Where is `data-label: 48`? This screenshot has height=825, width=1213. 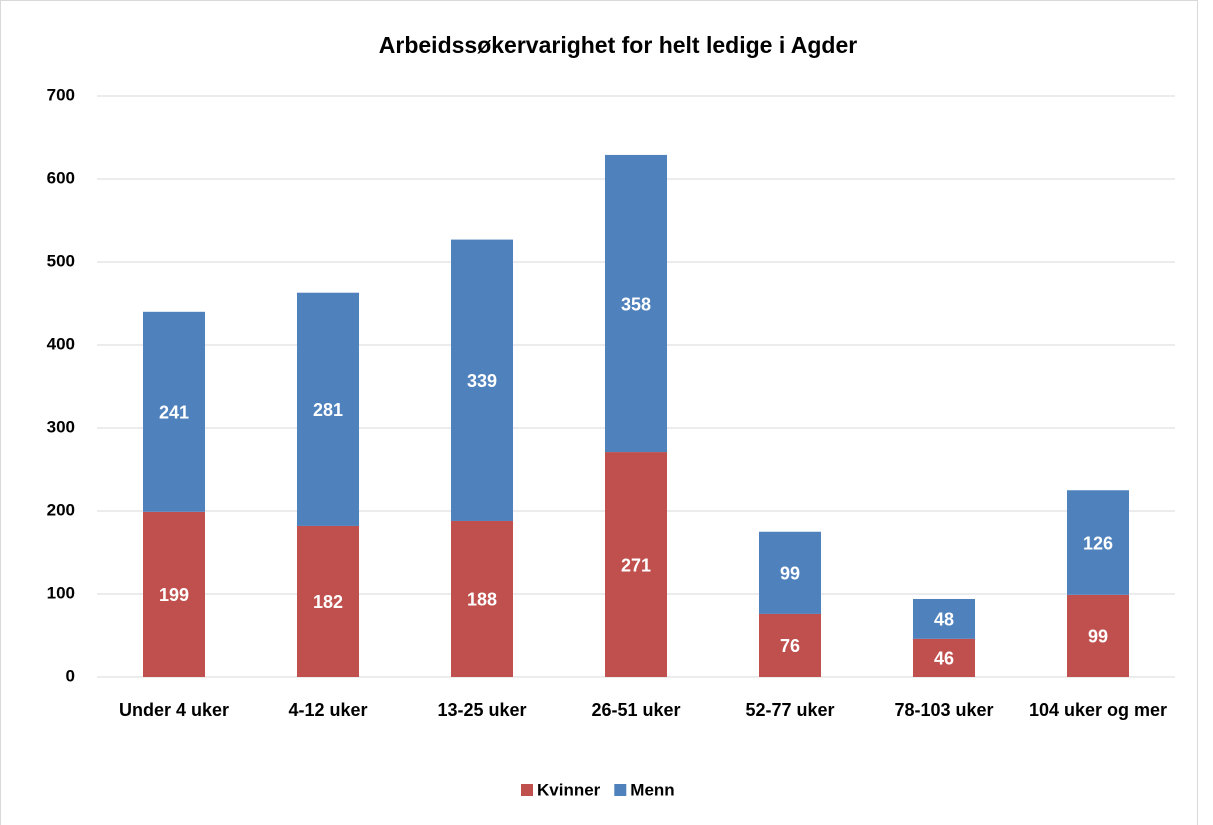
data-label: 48 is located at coordinates (944, 620).